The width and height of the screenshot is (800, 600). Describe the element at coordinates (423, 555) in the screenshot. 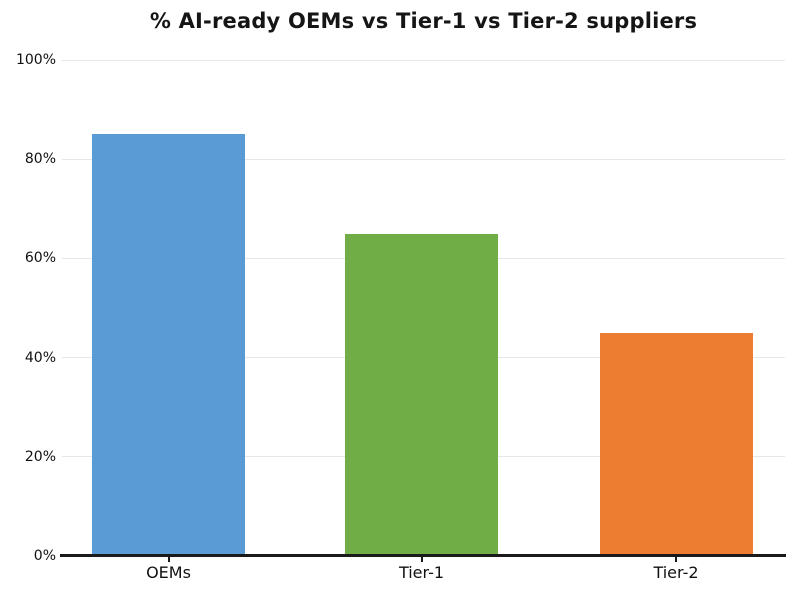

I see `x-axis-line` at that location.